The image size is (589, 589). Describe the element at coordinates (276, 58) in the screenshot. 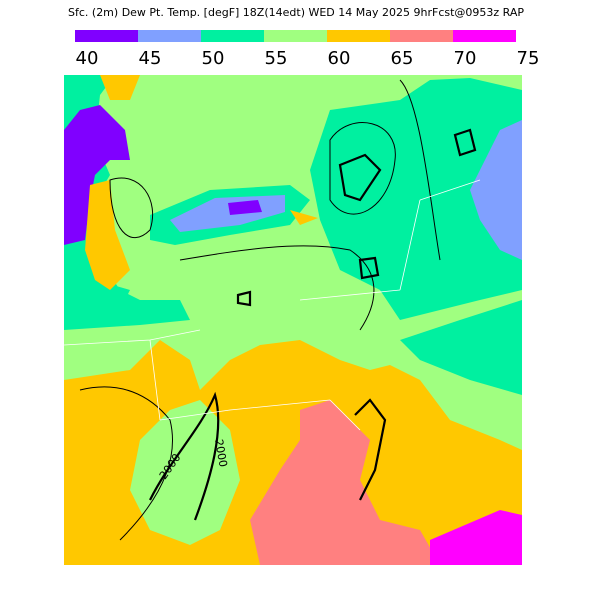

I see `colorbar-level: 55` at that location.